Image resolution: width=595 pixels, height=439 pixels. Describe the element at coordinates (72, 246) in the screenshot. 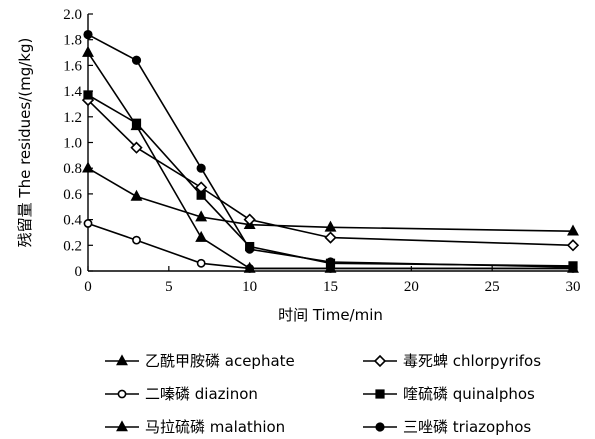

I see `y-tick-label: 0.2` at that location.